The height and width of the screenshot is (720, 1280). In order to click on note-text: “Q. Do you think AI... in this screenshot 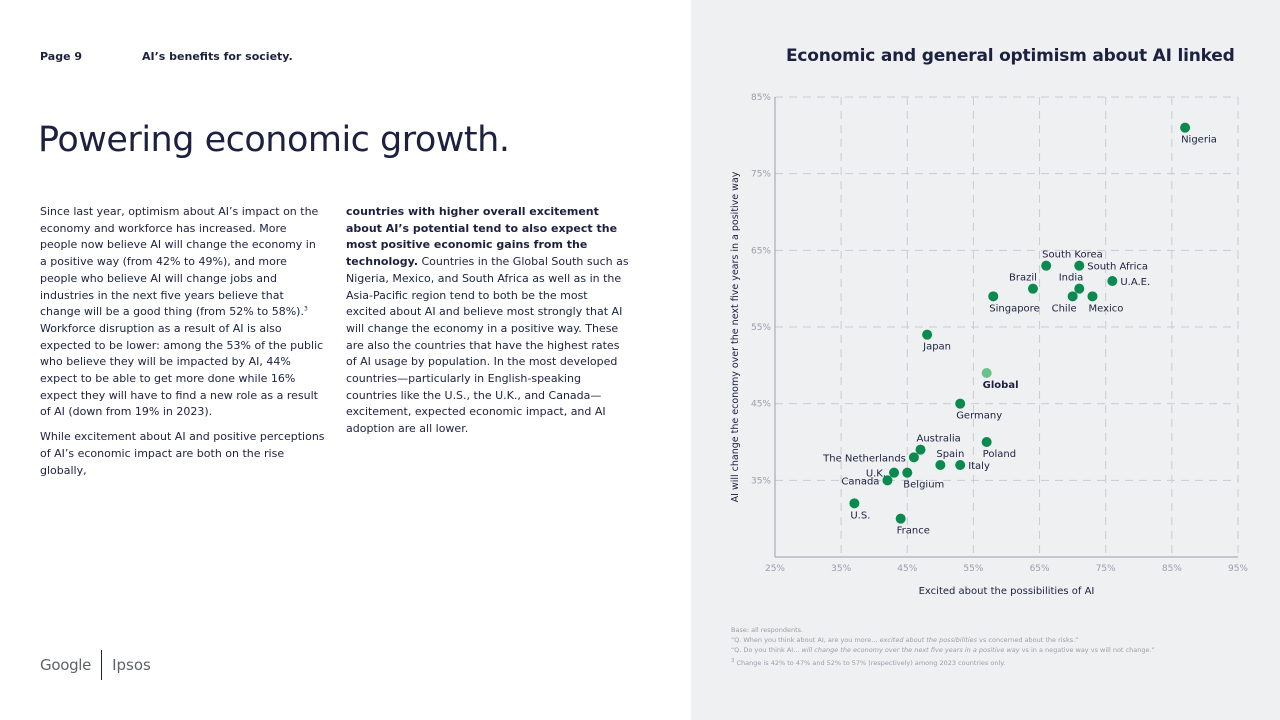, I will do `click(766, 650)`.